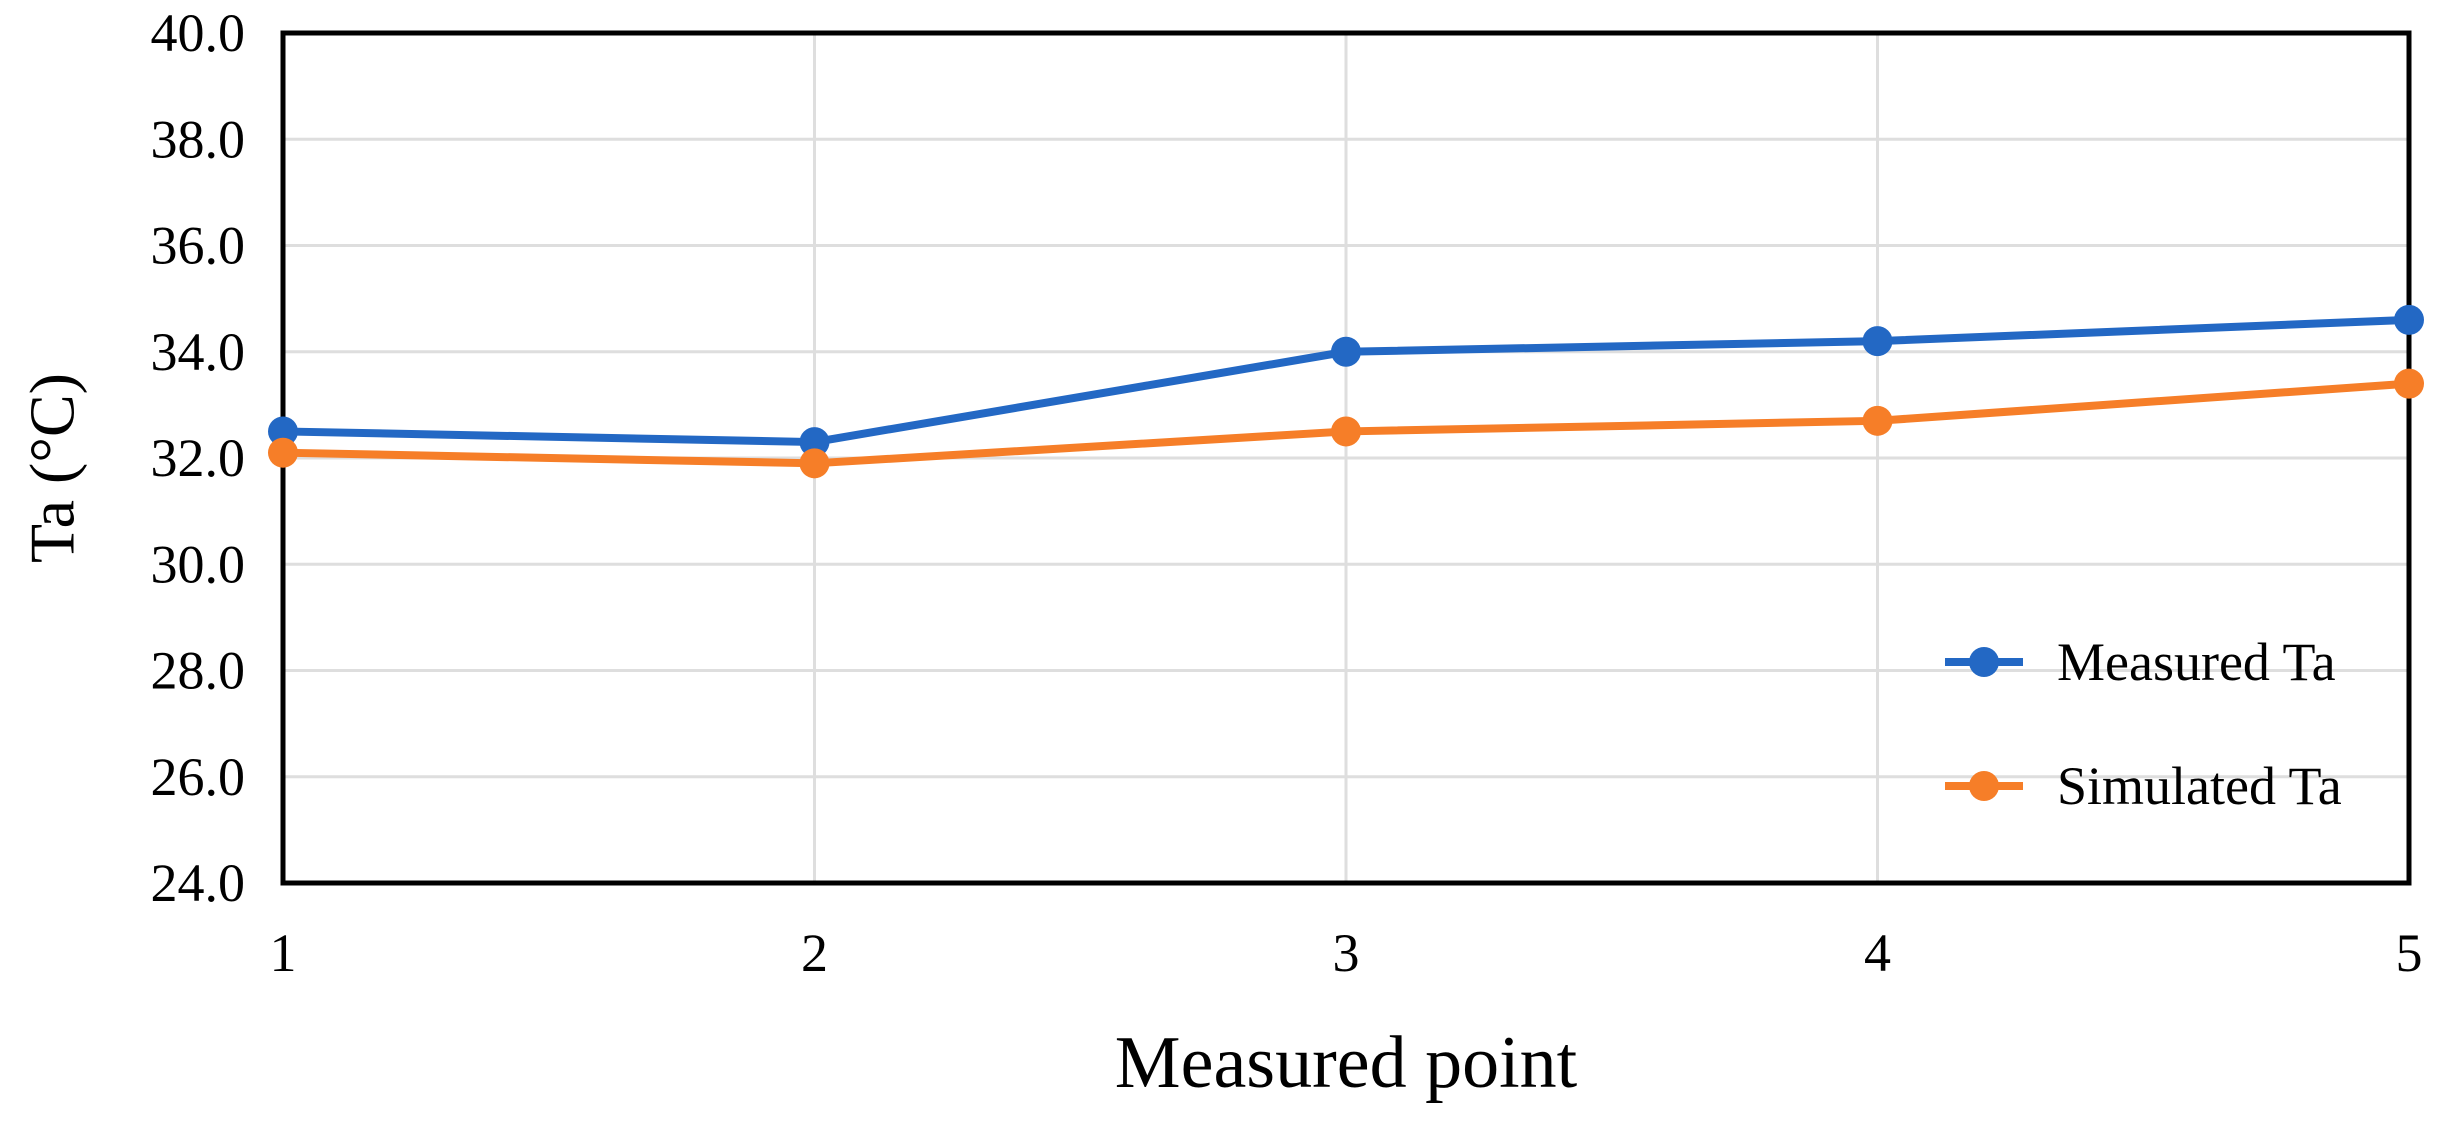 This screenshot has height=1129, width=2455. Describe the element at coordinates (198, 671) in the screenshot. I see `y-tick-label: 28.0` at that location.